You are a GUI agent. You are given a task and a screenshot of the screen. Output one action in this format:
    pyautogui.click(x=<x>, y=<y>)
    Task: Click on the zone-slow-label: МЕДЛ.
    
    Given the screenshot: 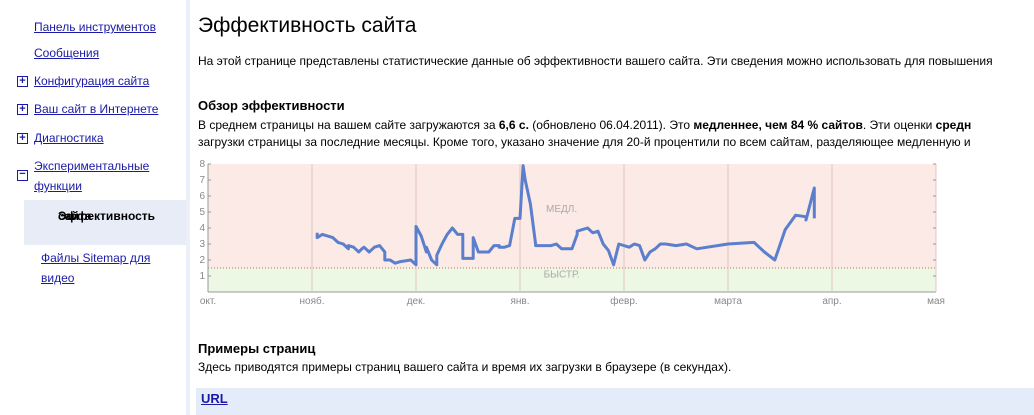 What is the action you would take?
    pyautogui.click(x=561, y=209)
    